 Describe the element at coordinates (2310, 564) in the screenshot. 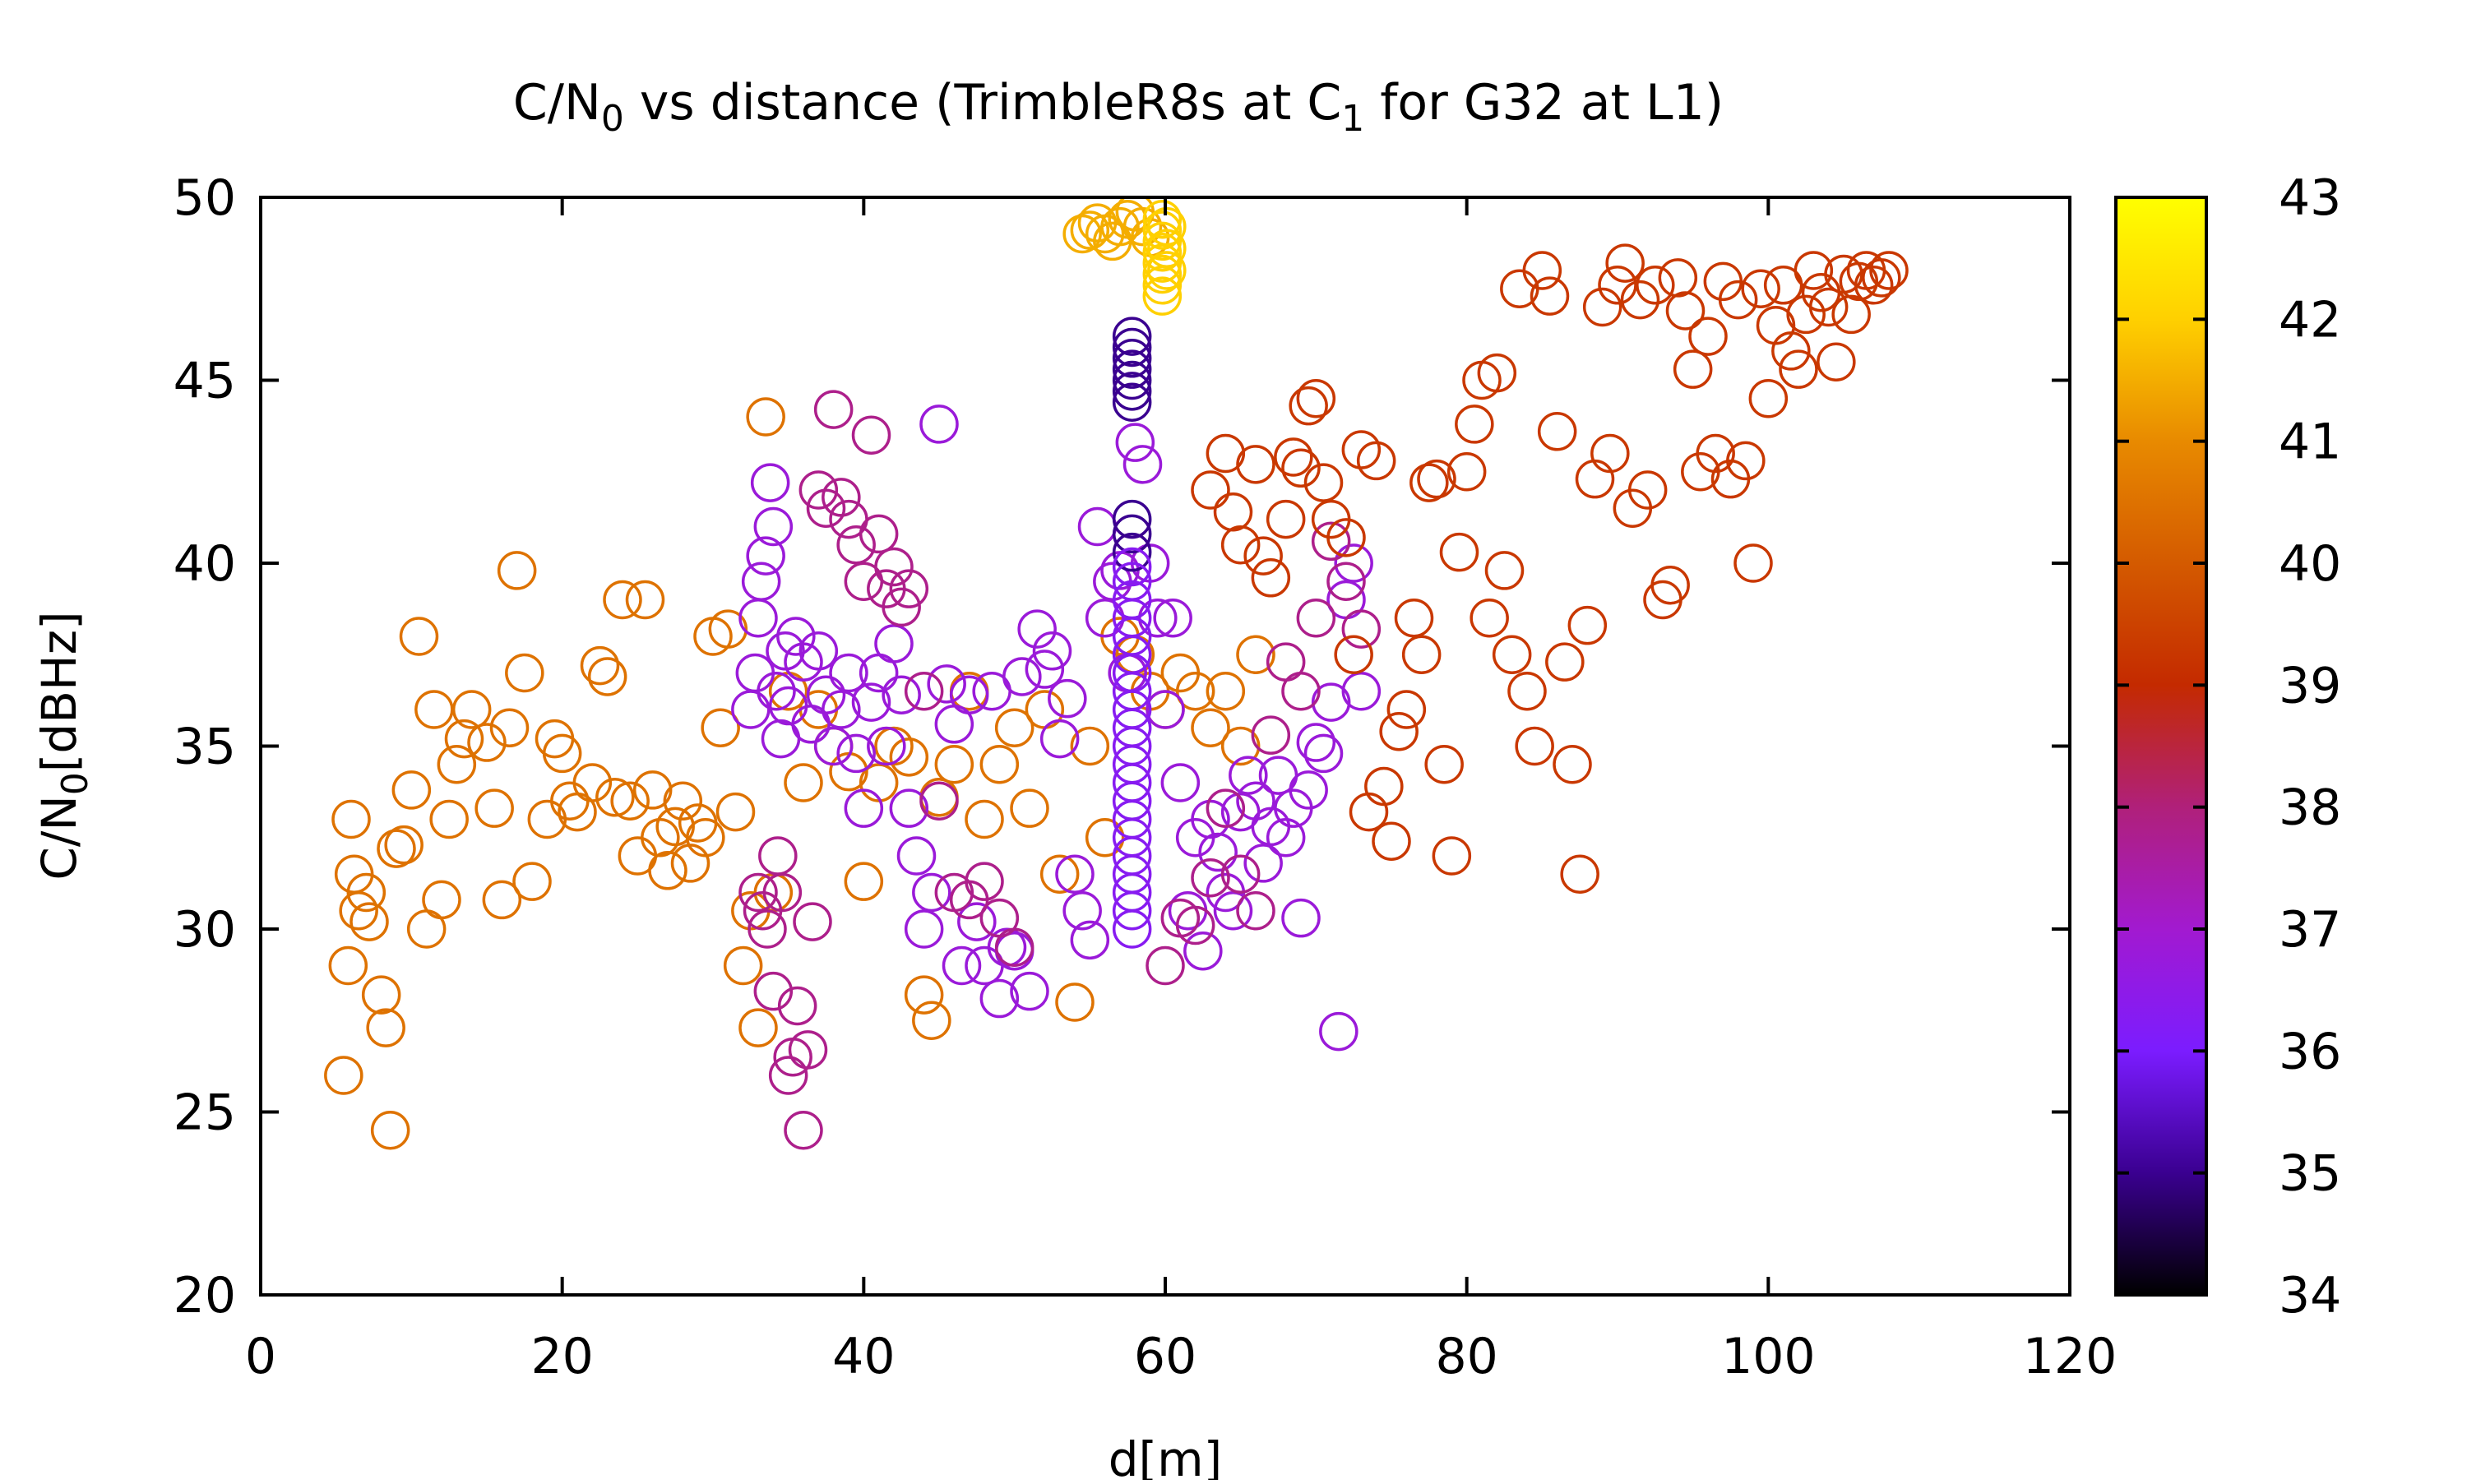

I see `colorbar-tick-label: 40` at that location.